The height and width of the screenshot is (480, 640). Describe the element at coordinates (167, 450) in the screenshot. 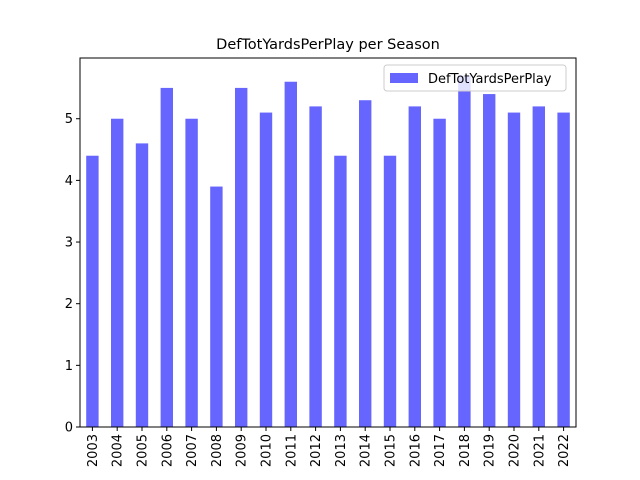

I see `x-tick-label: 2006` at that location.